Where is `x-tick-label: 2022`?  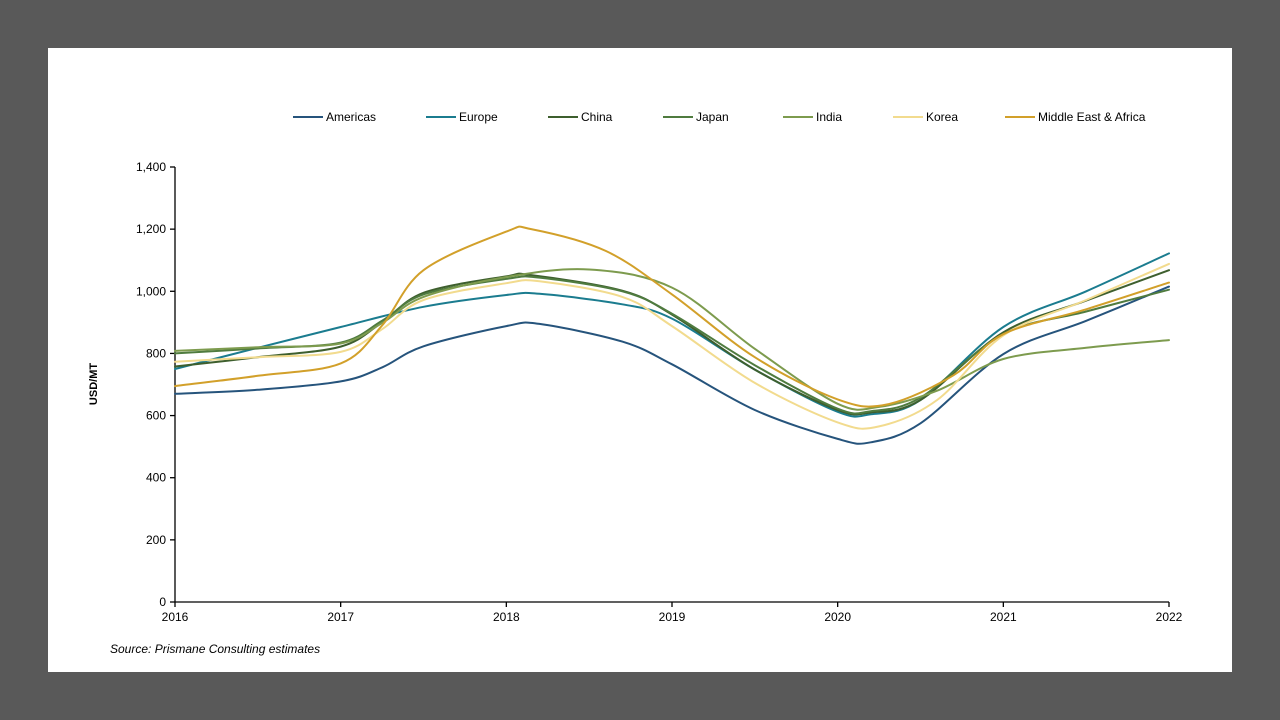 x-tick-label: 2022 is located at coordinates (1169, 617).